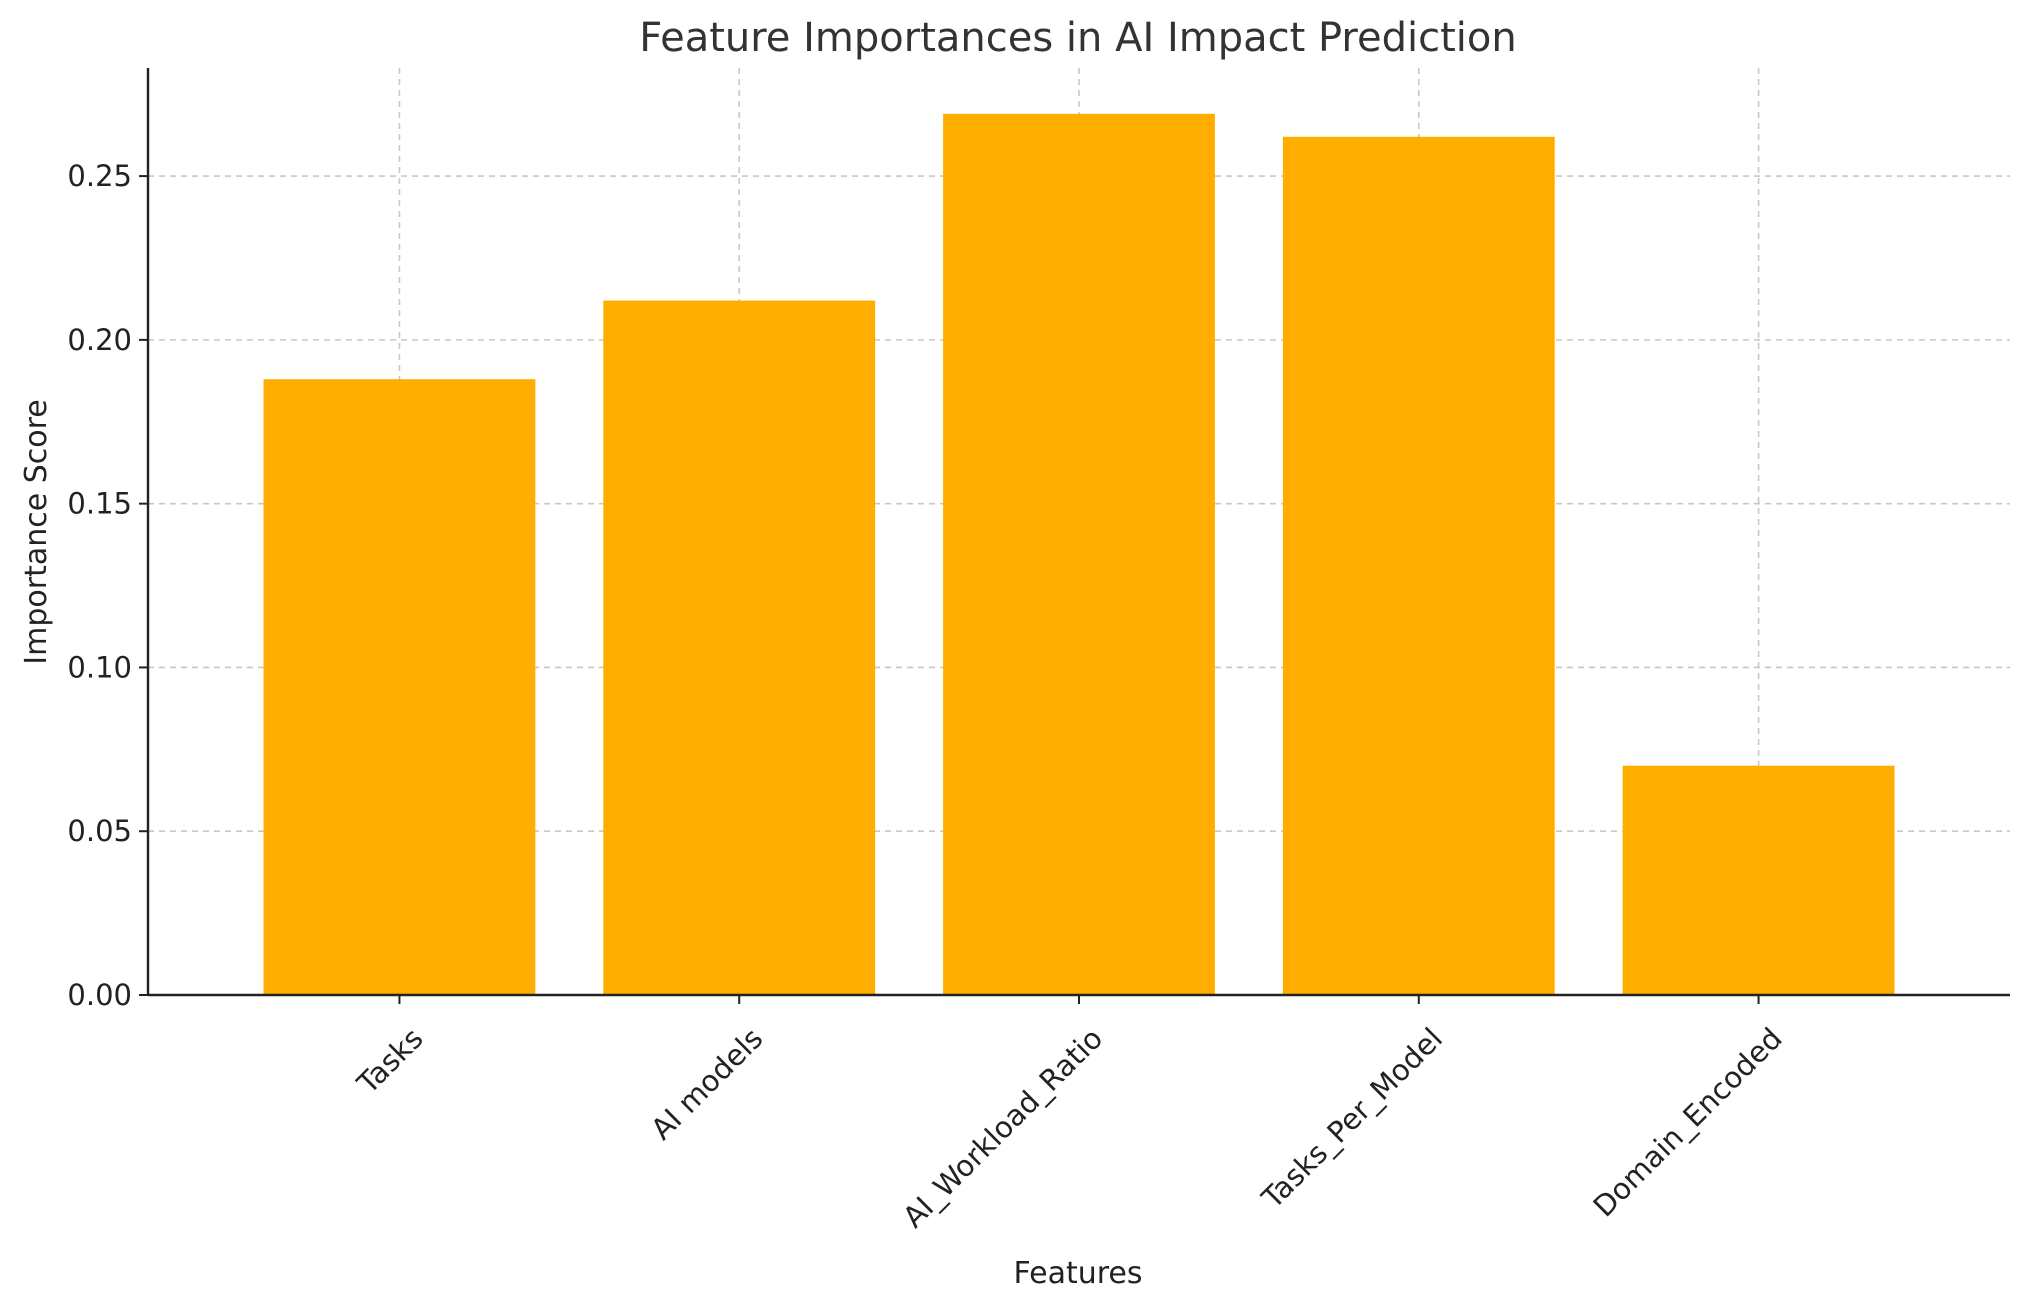  What do you see at coordinates (1078, 1273) in the screenshot?
I see `x-axis-title: Features` at bounding box center [1078, 1273].